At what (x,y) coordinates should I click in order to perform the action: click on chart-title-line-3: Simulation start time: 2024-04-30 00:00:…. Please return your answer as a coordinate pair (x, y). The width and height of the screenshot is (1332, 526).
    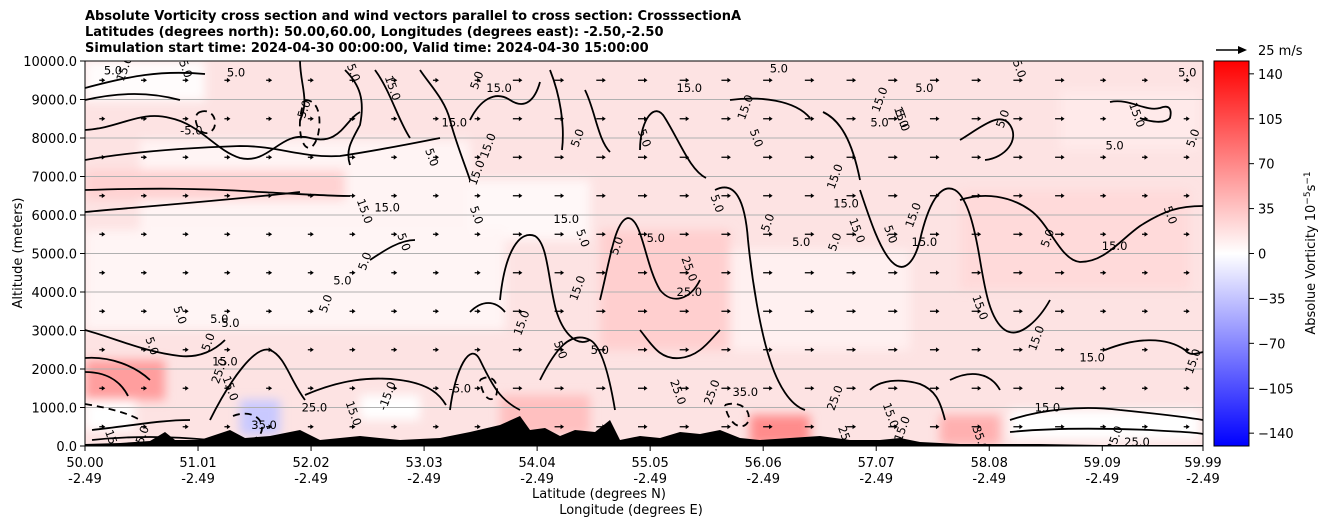
    Looking at the image, I should click on (367, 48).